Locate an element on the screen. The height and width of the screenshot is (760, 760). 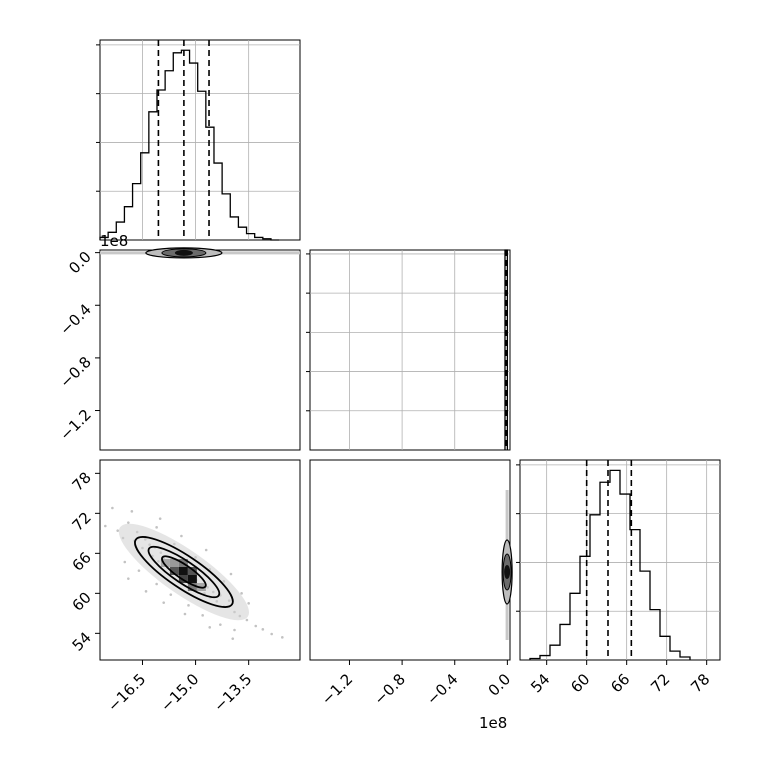
y-offset-text: 1e8 is located at coordinates (114, 241).